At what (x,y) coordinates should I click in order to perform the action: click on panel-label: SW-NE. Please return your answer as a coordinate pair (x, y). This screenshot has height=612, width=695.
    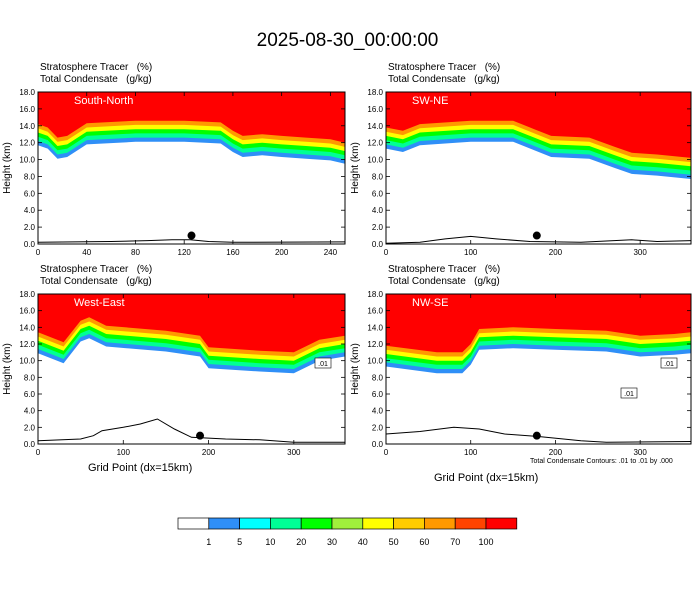
    Looking at the image, I should click on (430, 101).